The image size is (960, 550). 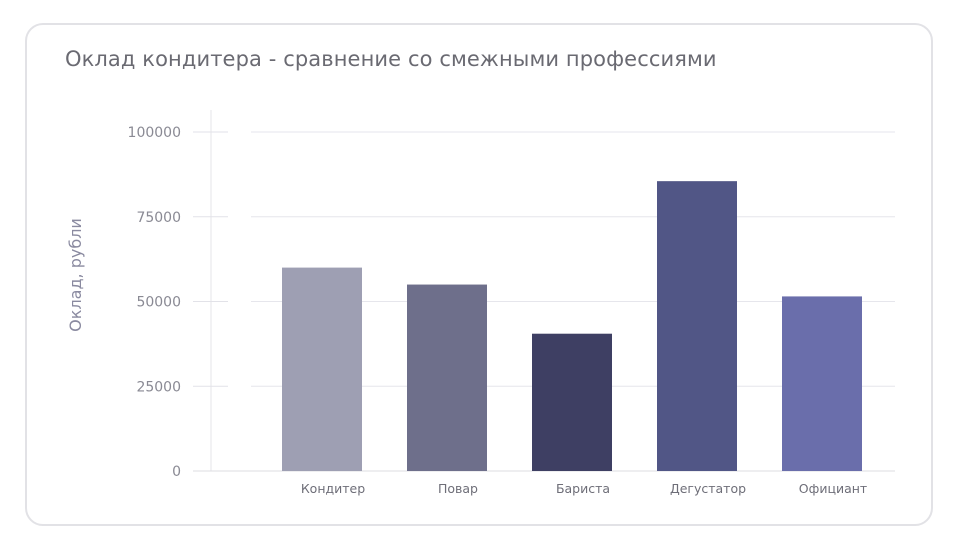 I want to click on x-tick-label: Кондитер, so click(x=333, y=488).